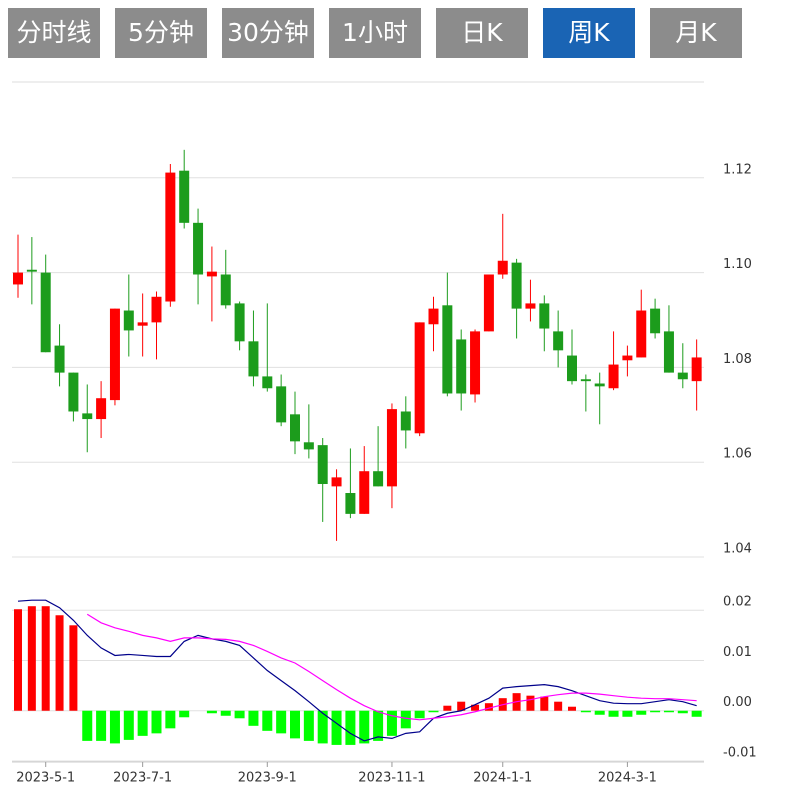 The width and height of the screenshot is (786, 793). What do you see at coordinates (737, 602) in the screenshot?
I see `y-tick-label: 0.02` at bounding box center [737, 602].